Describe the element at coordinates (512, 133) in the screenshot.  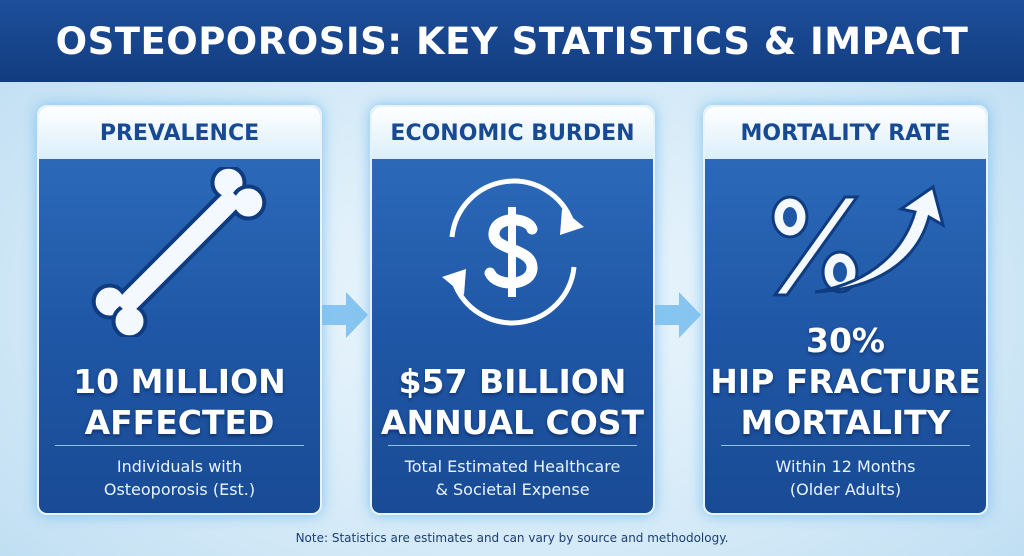
I see `card-heading: ECONOMIC BURDEN` at that location.